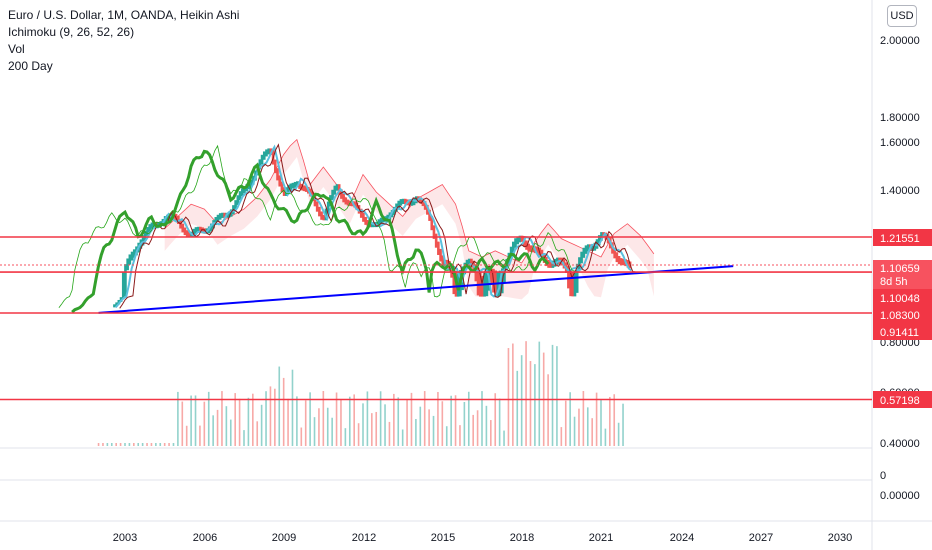 The image size is (932, 550). What do you see at coordinates (900, 118) in the screenshot?
I see `y-tick-label: 1.80000` at bounding box center [900, 118].